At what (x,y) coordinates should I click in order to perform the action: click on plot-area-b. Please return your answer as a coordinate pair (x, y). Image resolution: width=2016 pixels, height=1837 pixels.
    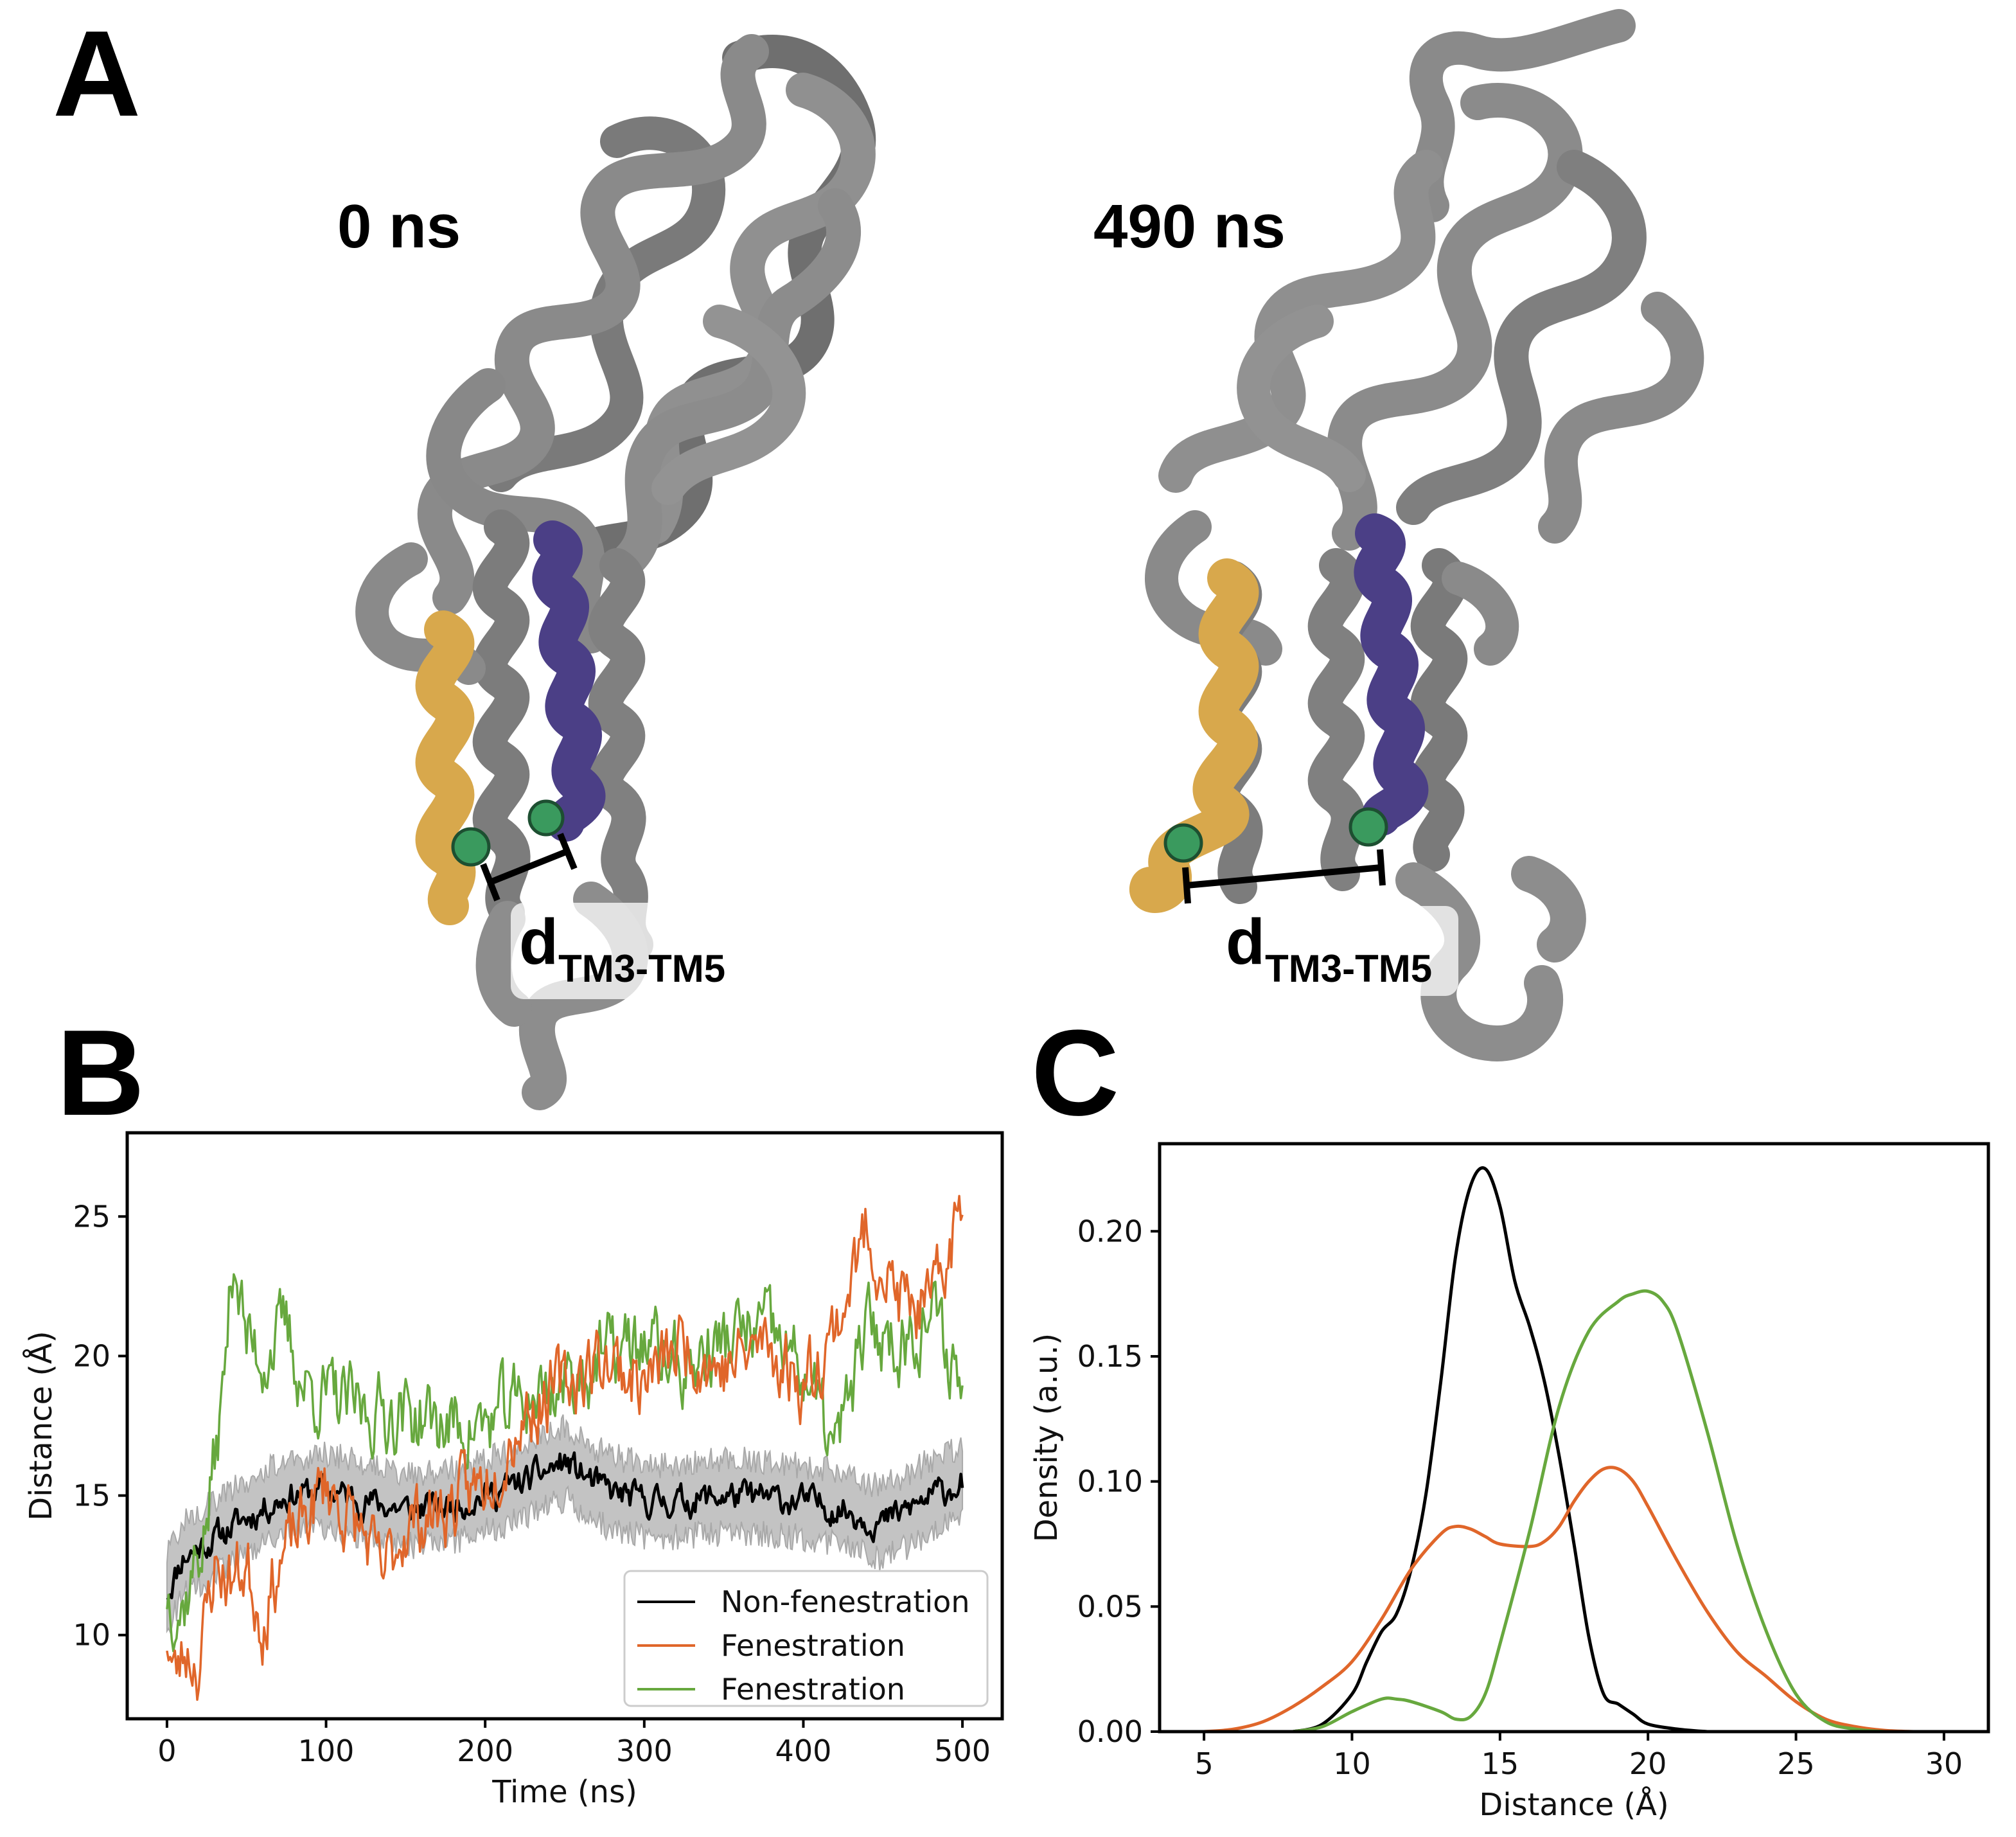
    Looking at the image, I should click on (565, 1448).